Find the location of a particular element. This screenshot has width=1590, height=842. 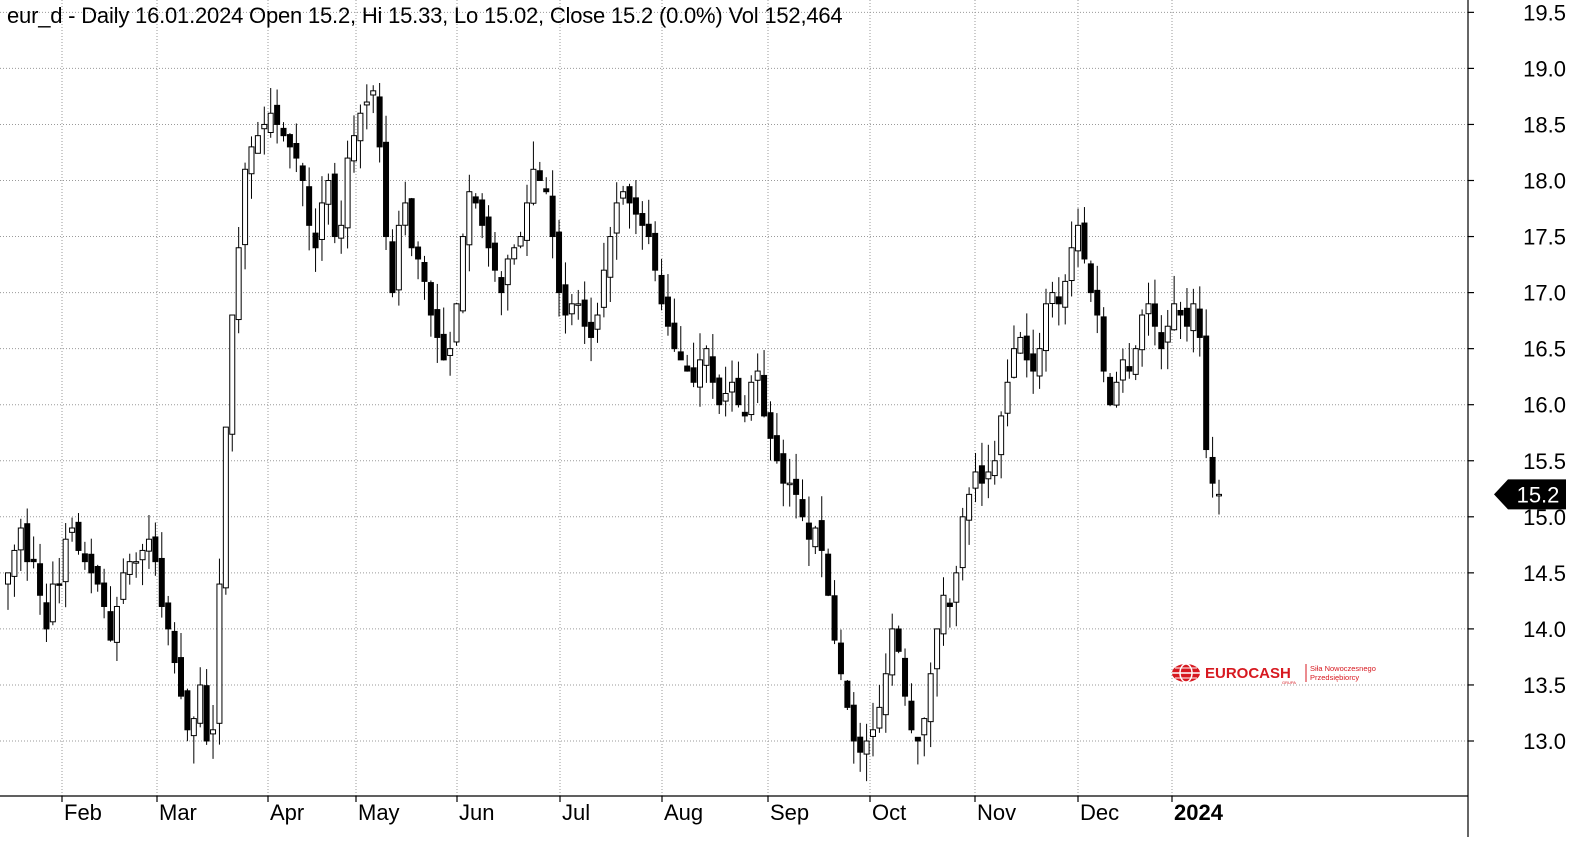

y-tick-label: 16.5 is located at coordinates (1544, 349).